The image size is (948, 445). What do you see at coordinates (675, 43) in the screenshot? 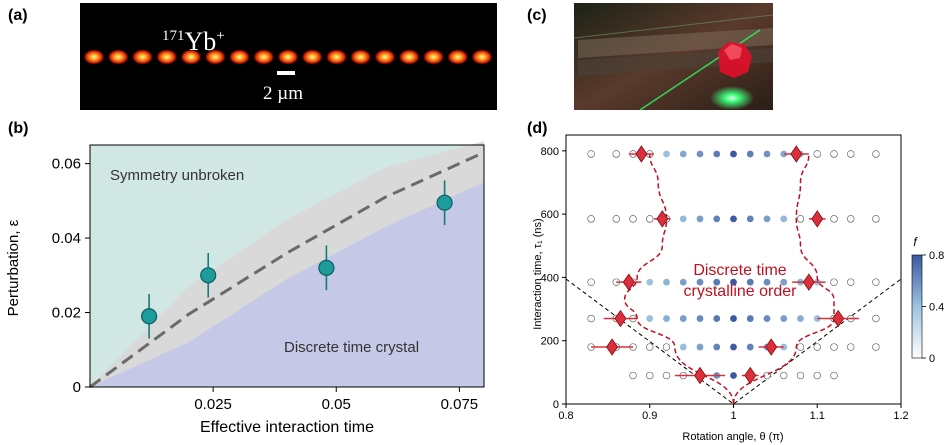
I see `trap-electrode` at bounding box center [675, 43].